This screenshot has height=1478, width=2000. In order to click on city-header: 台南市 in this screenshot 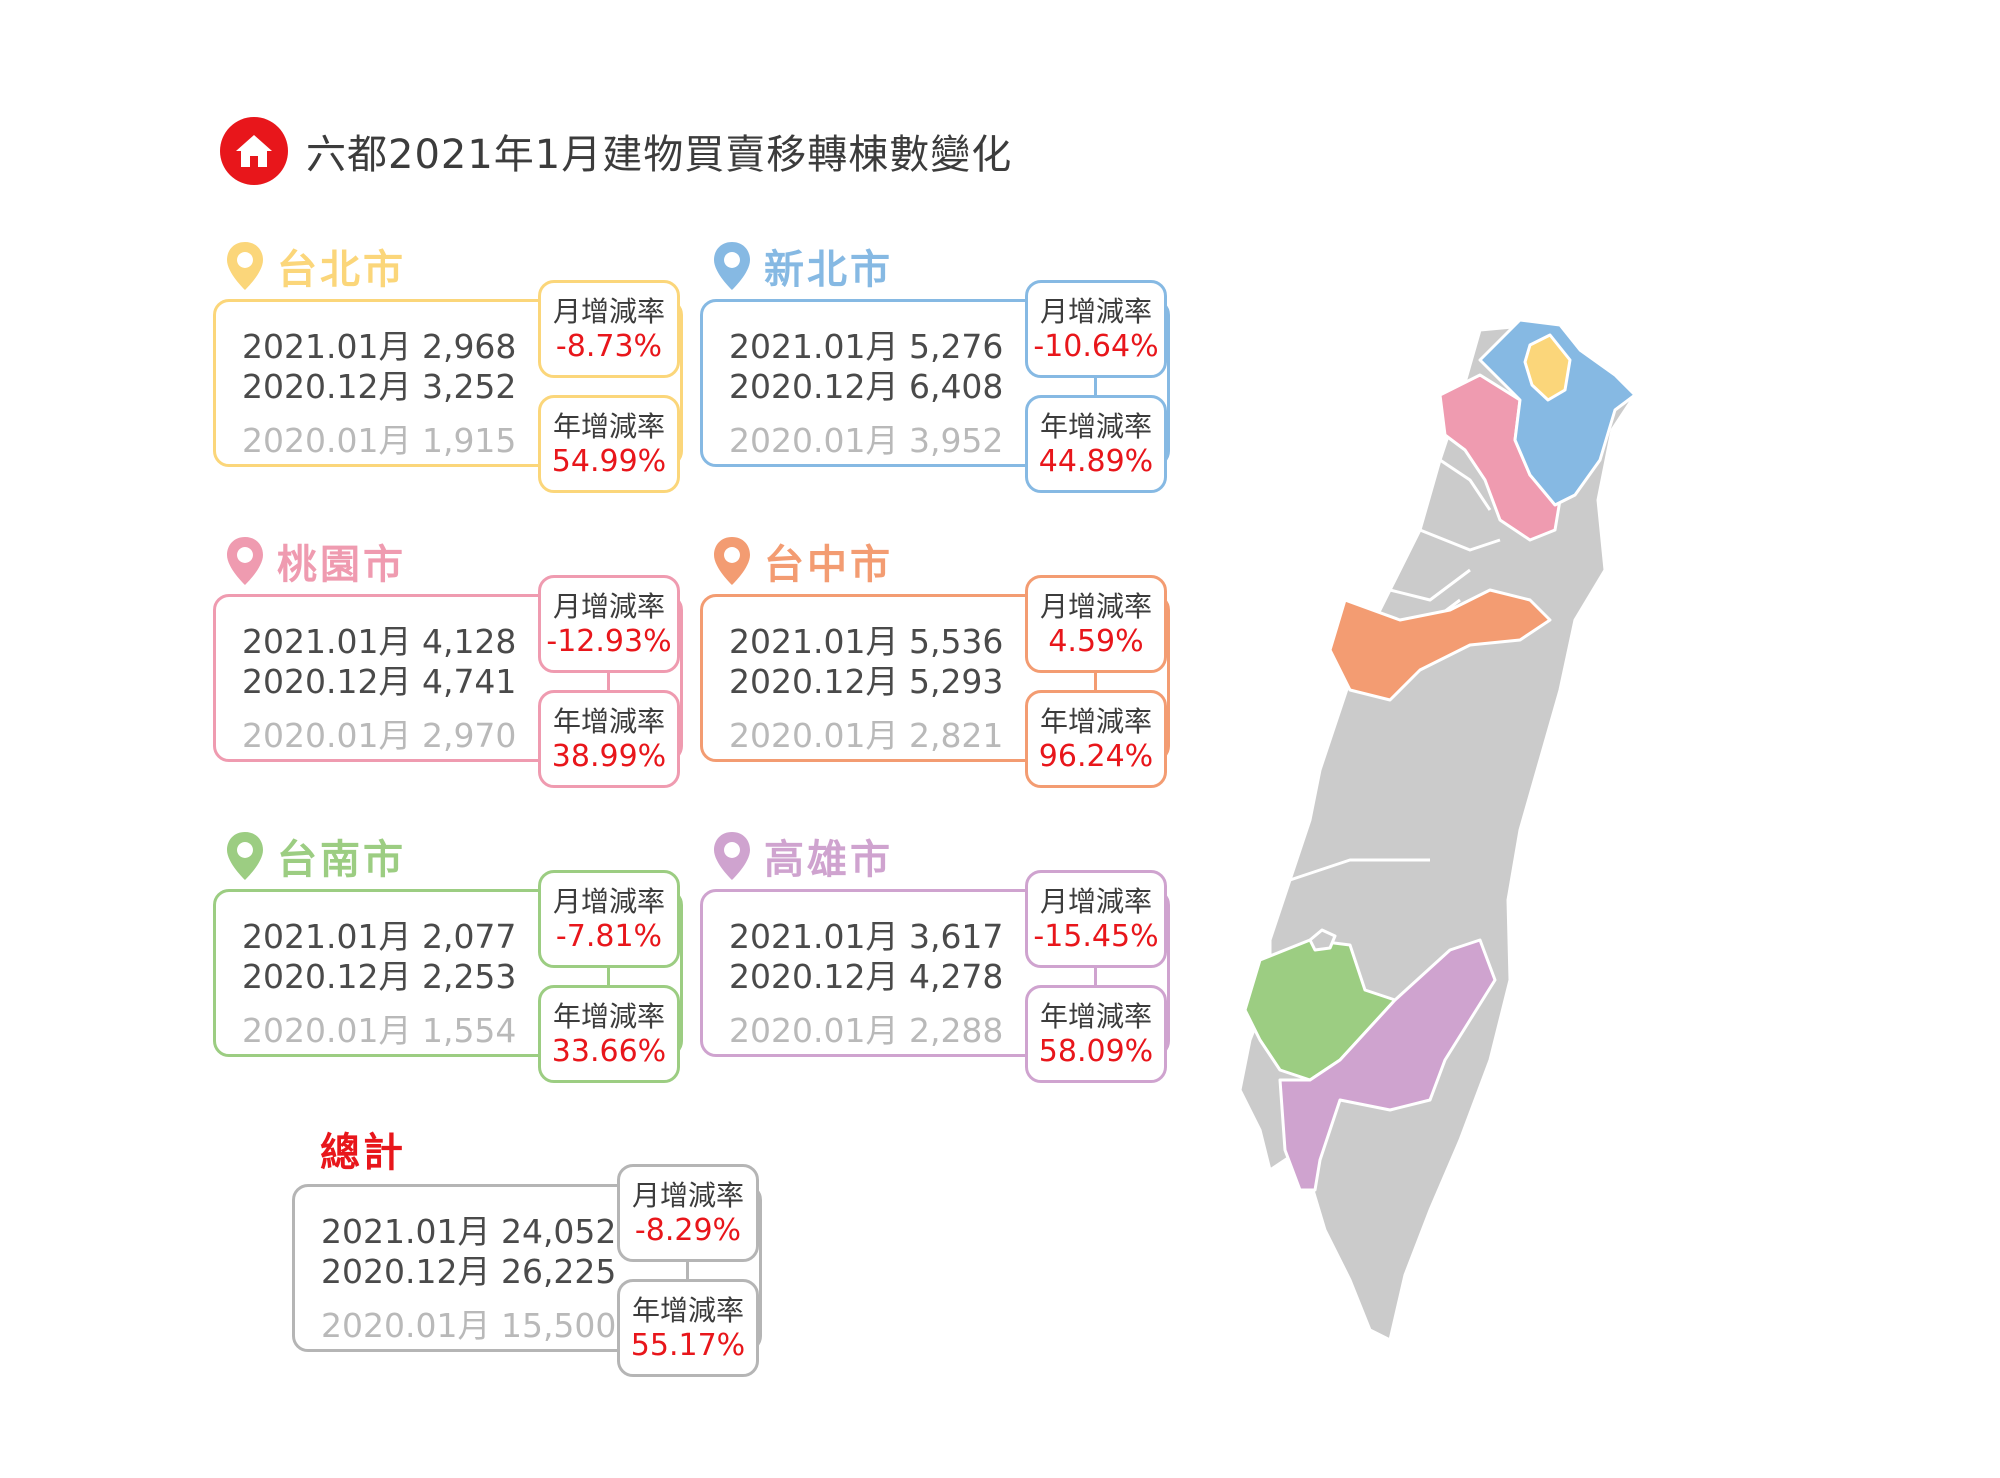, I will do `click(315, 856)`.